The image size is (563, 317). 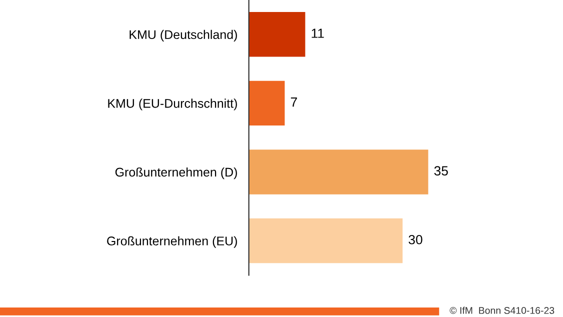 I want to click on data-label: 35, so click(x=441, y=171).